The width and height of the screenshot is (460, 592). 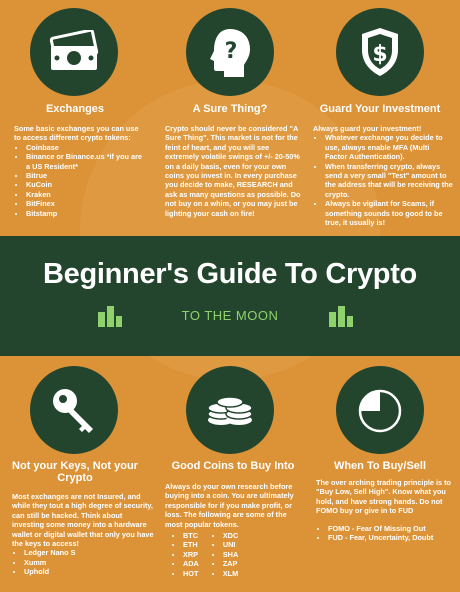 I want to click on list-item: Bitrue, so click(x=86, y=175).